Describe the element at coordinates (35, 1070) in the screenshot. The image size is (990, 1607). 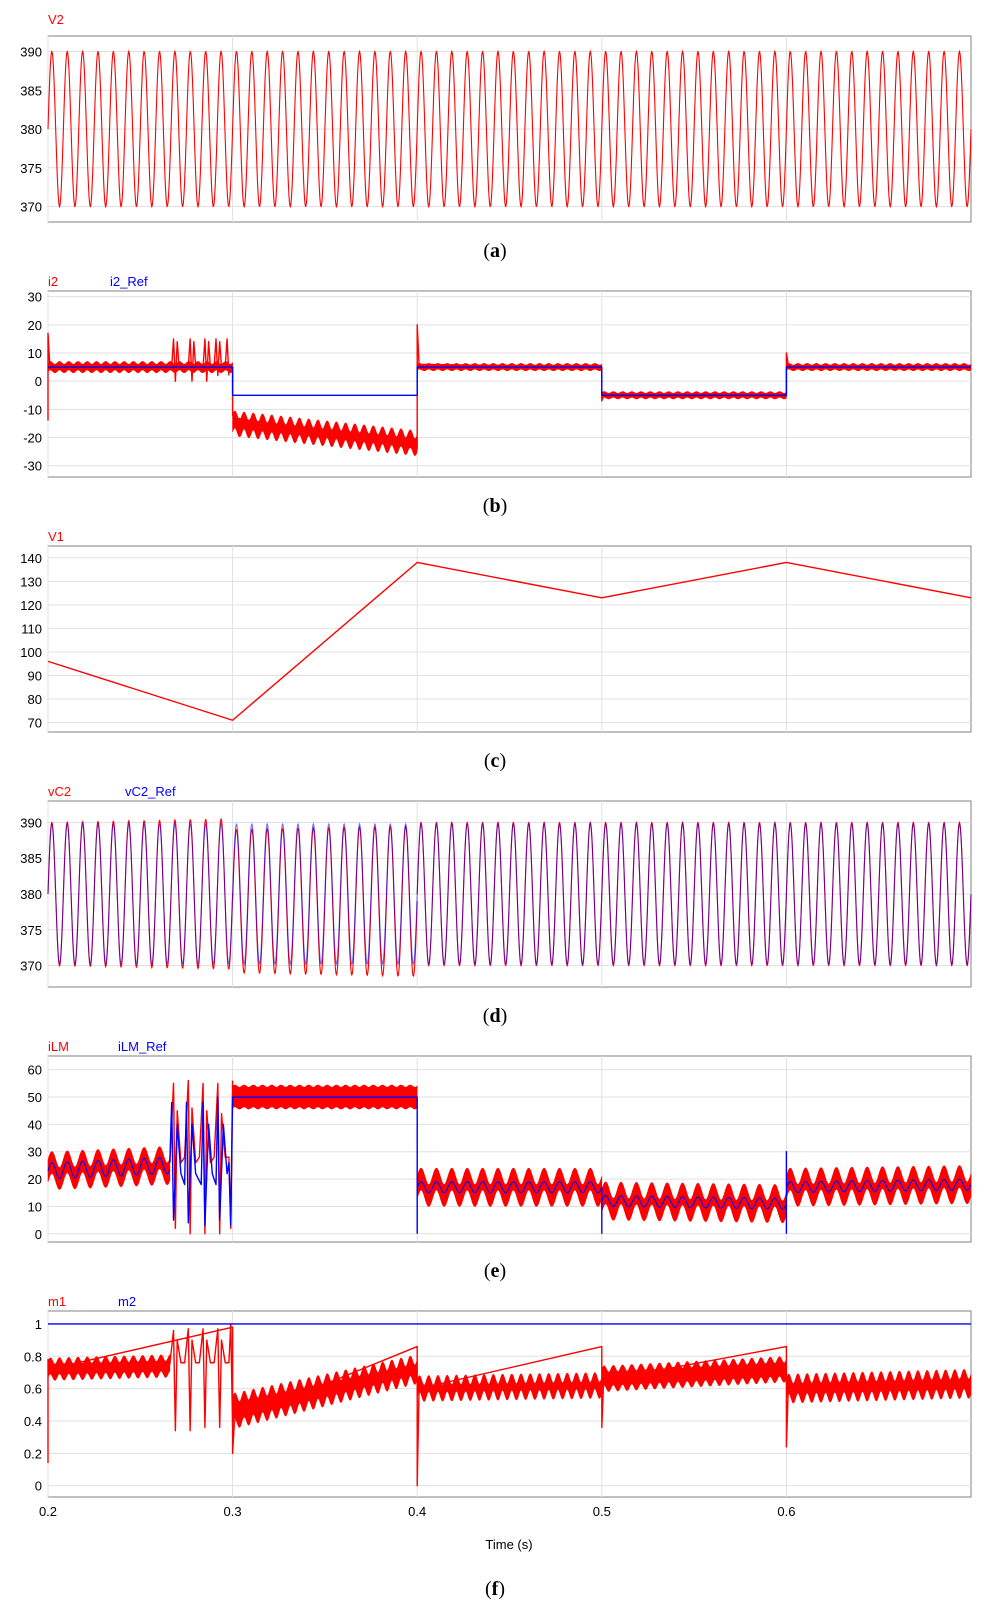
I see `y-tick-label-e-6: 60` at that location.